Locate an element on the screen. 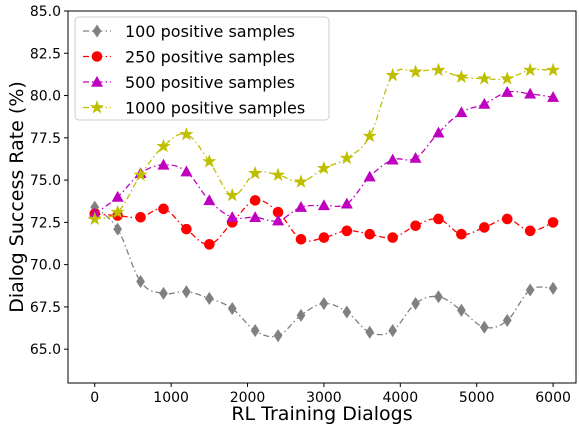 The height and width of the screenshot is (429, 579). x-tick-label: 1000 is located at coordinates (171, 398).